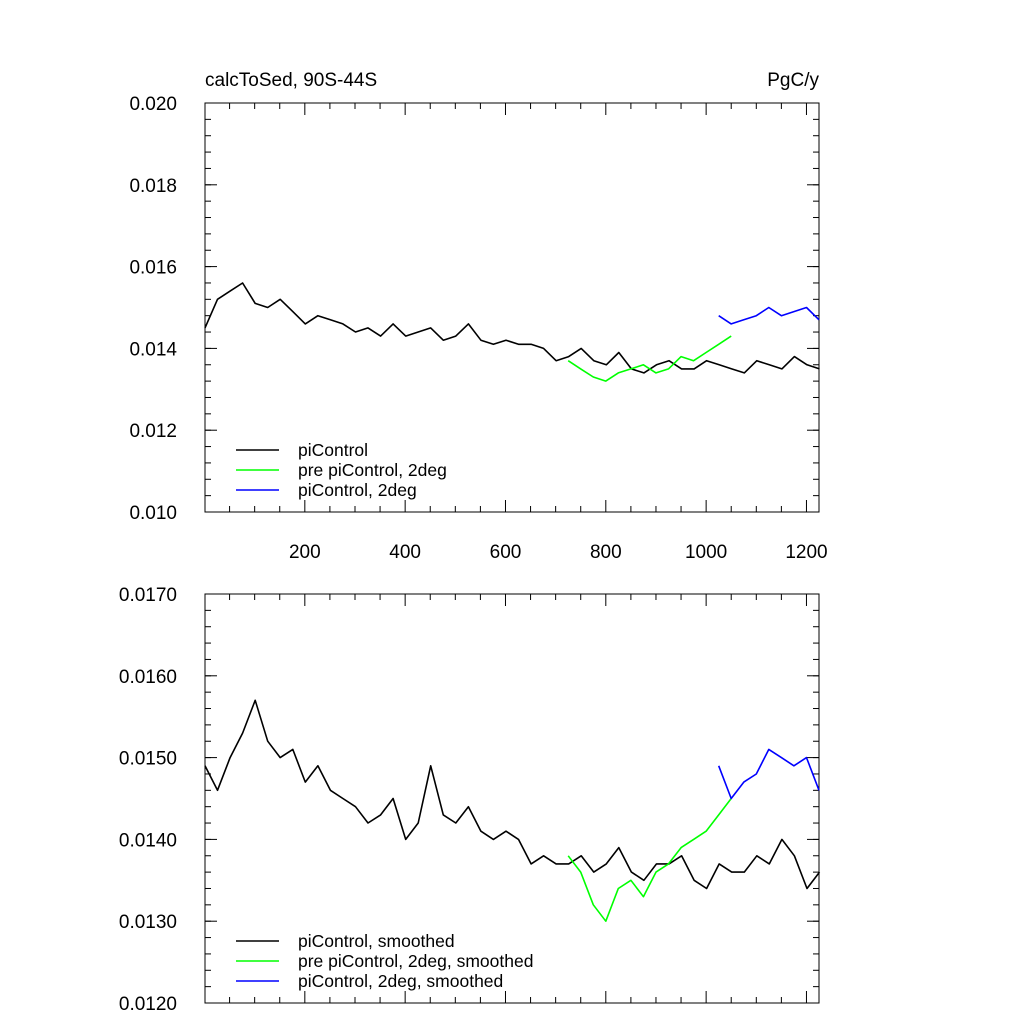 The width and height of the screenshot is (1024, 1024). Describe the element at coordinates (153, 513) in the screenshot. I see `y-tick-label: 0.010` at that location.